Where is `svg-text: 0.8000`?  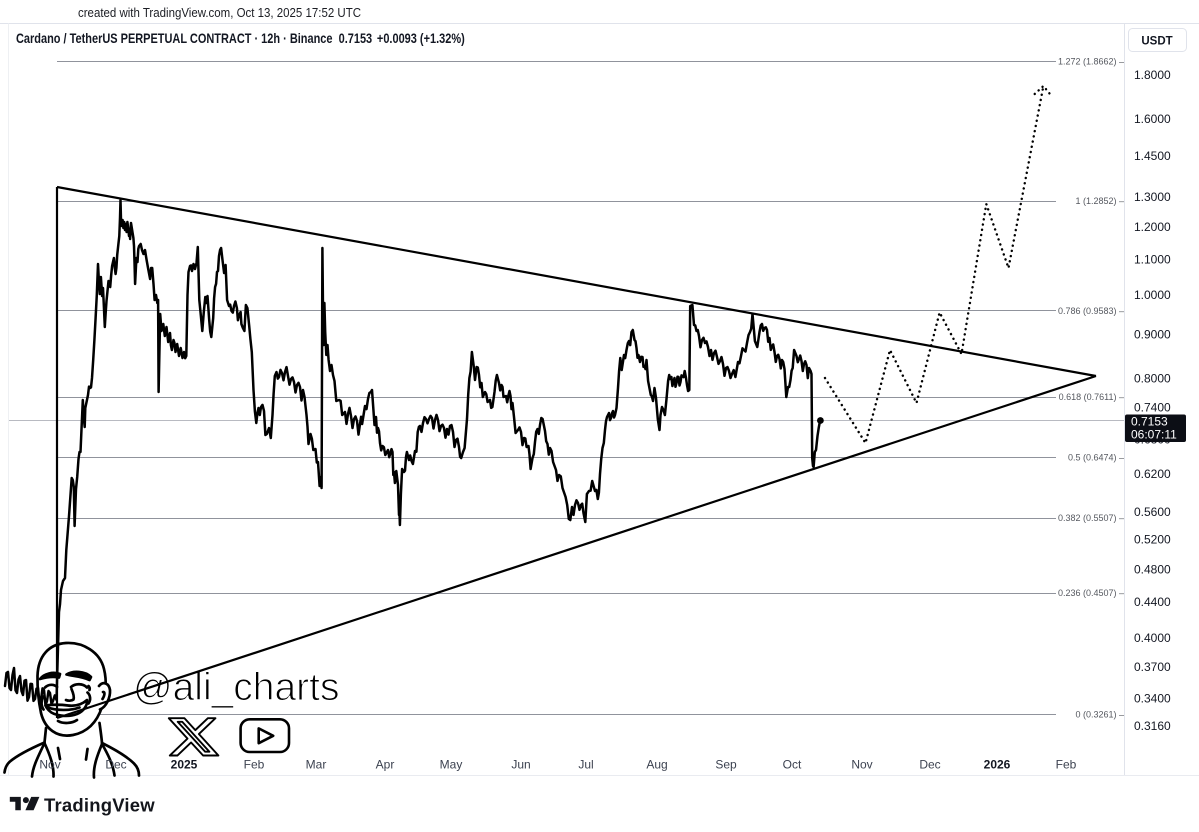 svg-text: 0.8000 is located at coordinates (1152, 379).